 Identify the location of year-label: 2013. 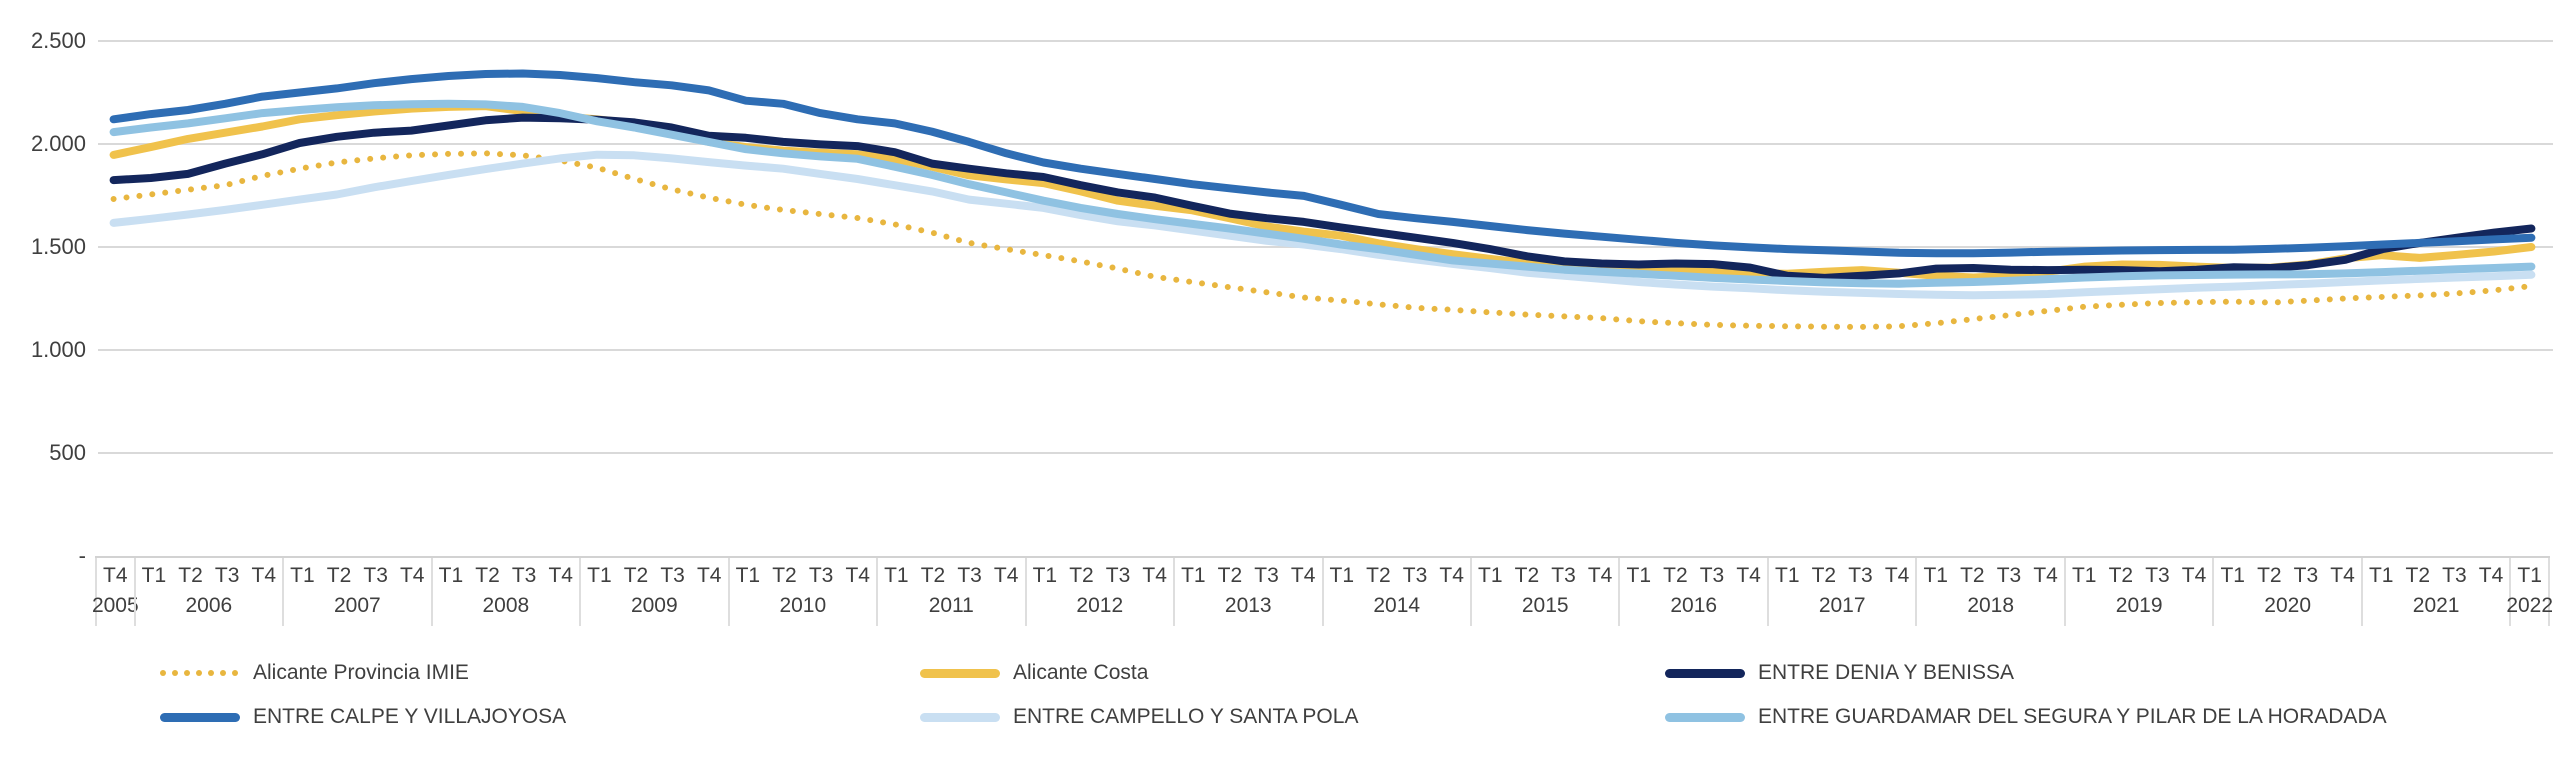
(1248, 605).